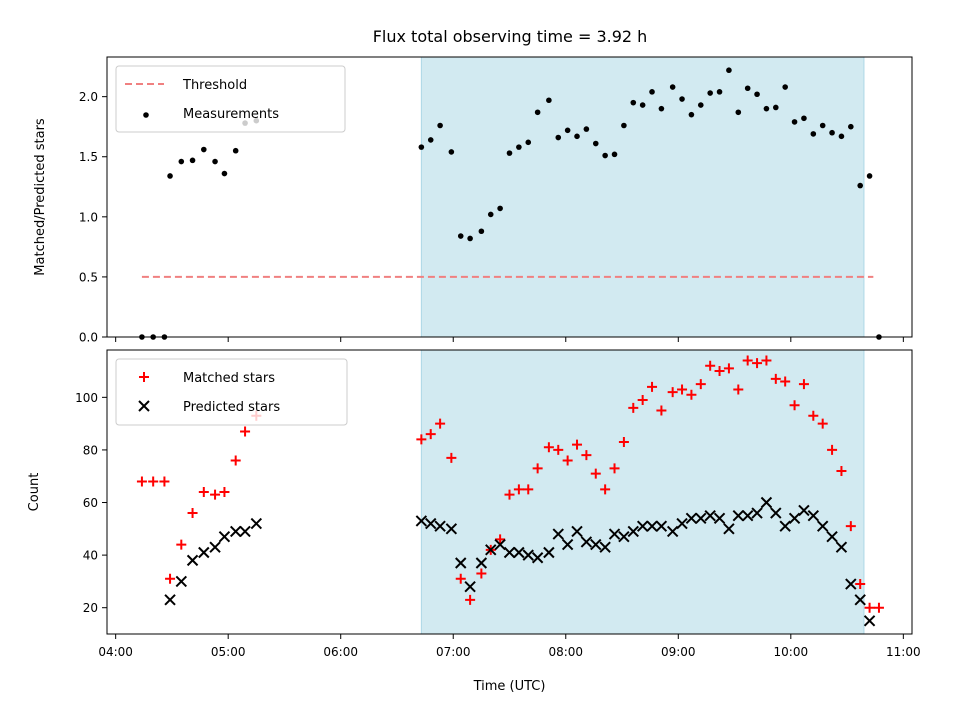  I want to click on legend: Threshold Measurements, so click(230, 99).